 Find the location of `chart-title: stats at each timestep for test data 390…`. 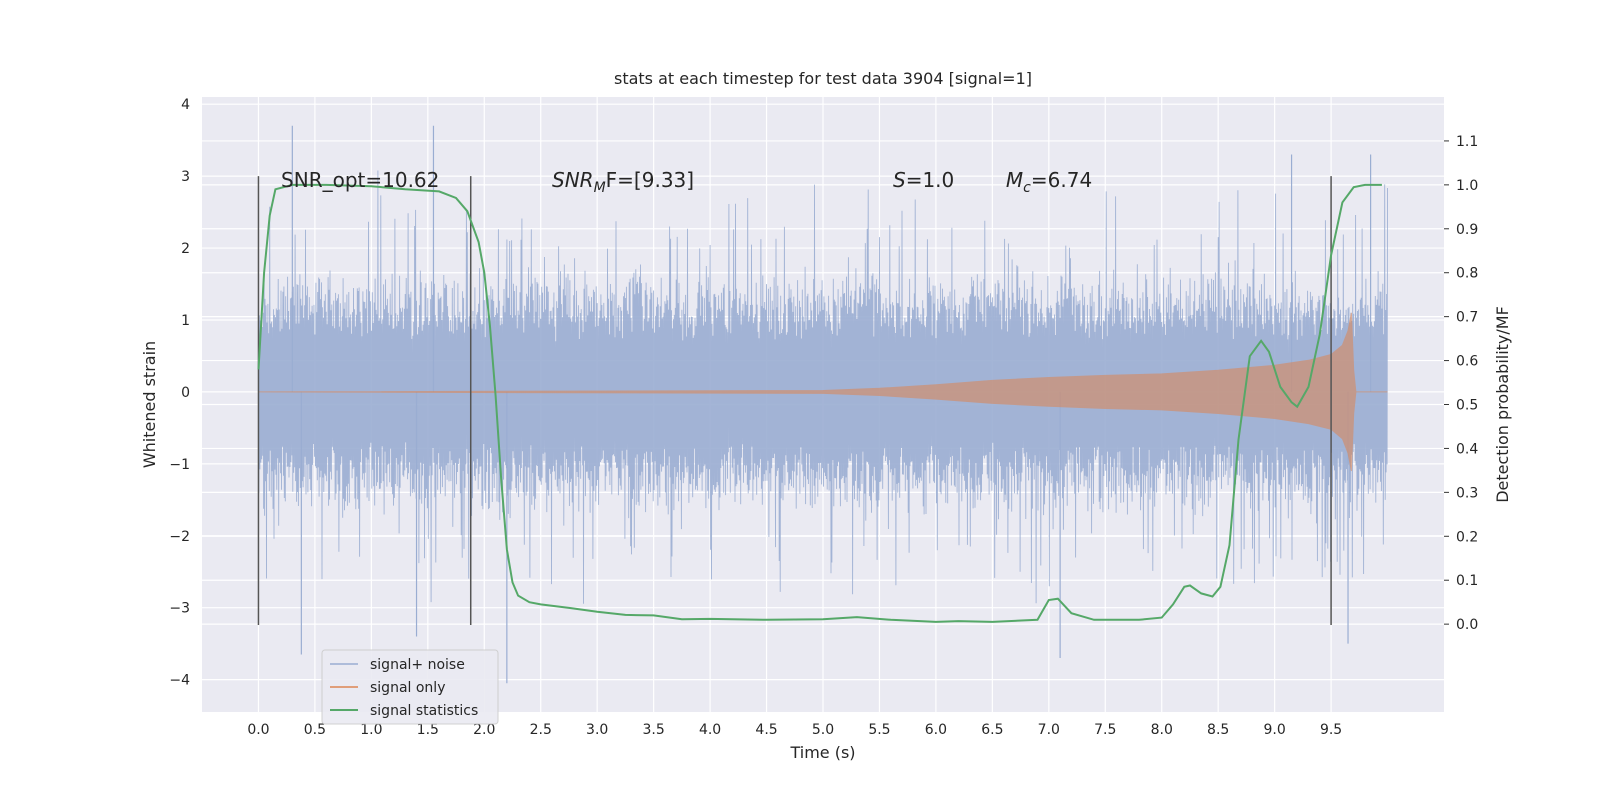

chart-title: stats at each timestep for test data 390… is located at coordinates (823, 78).